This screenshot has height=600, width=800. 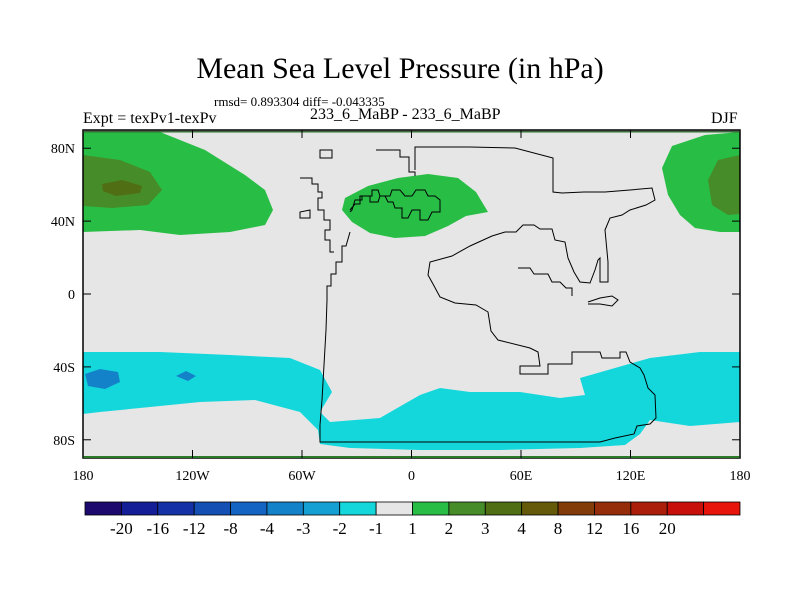 I want to click on colorbar-label: 16, so click(x=630, y=528).